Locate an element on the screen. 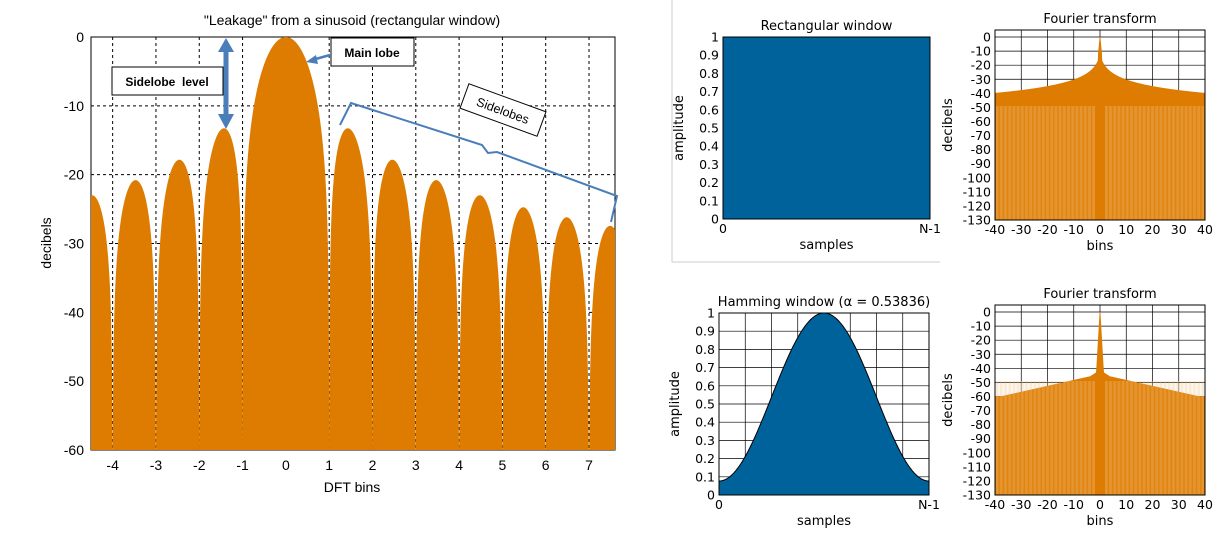 The width and height of the screenshot is (1232, 547). rectangular-ft-x-axis-label: bins is located at coordinates (1100, 246).